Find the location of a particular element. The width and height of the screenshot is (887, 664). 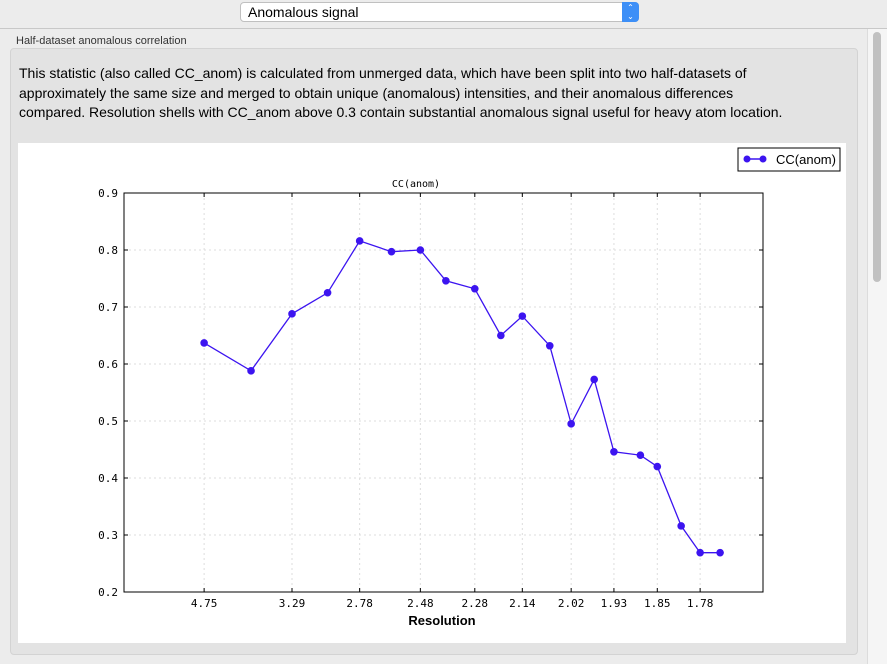

x-tick-label: 2.48 is located at coordinates (420, 603).